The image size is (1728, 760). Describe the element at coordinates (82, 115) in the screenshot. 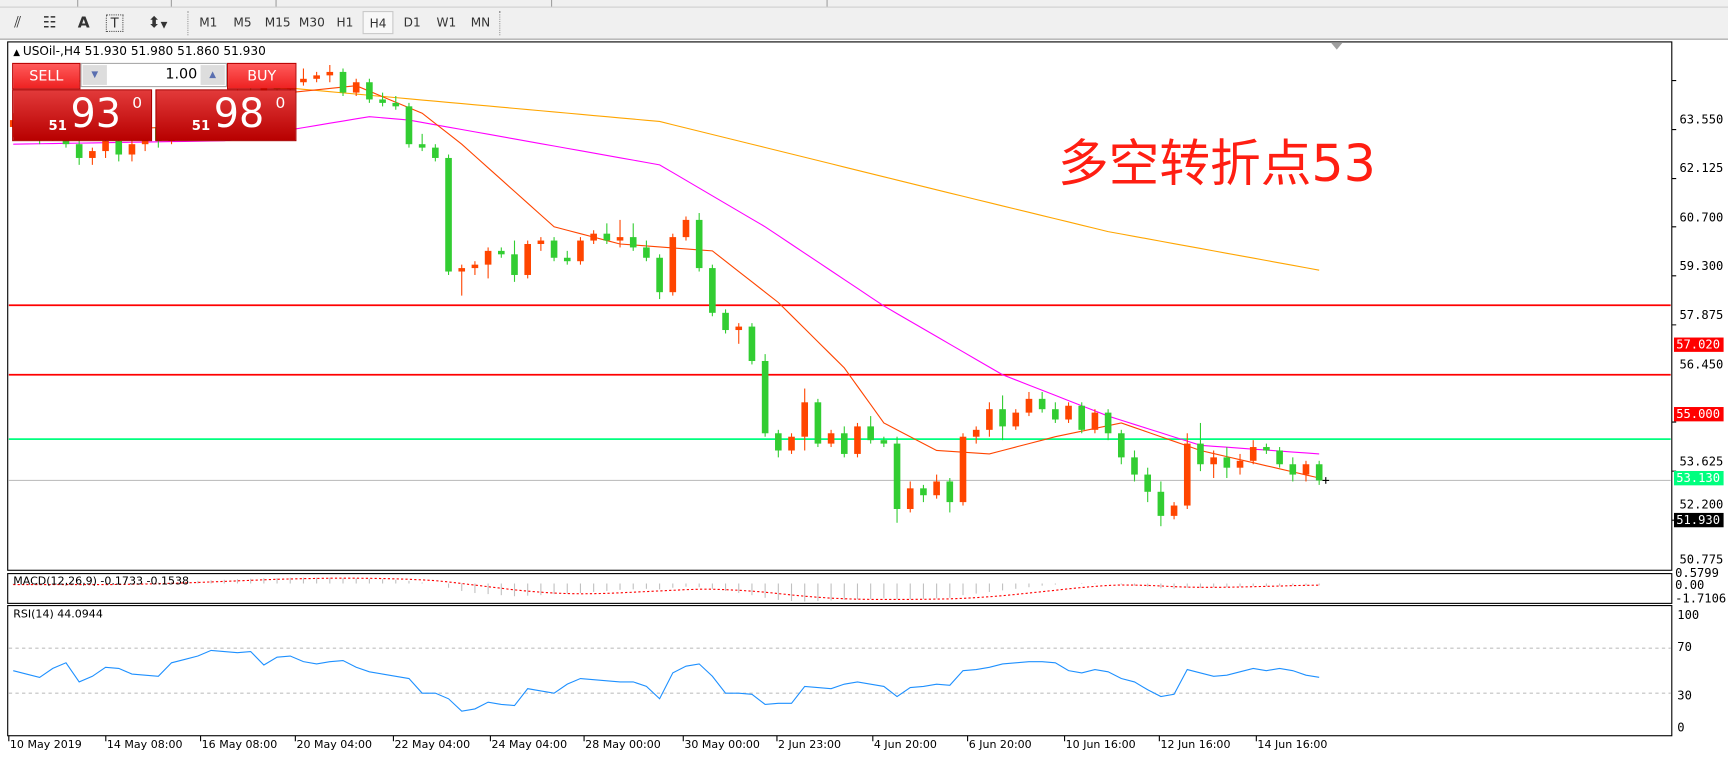

I see `sell-price-button: 51 93 0` at that location.